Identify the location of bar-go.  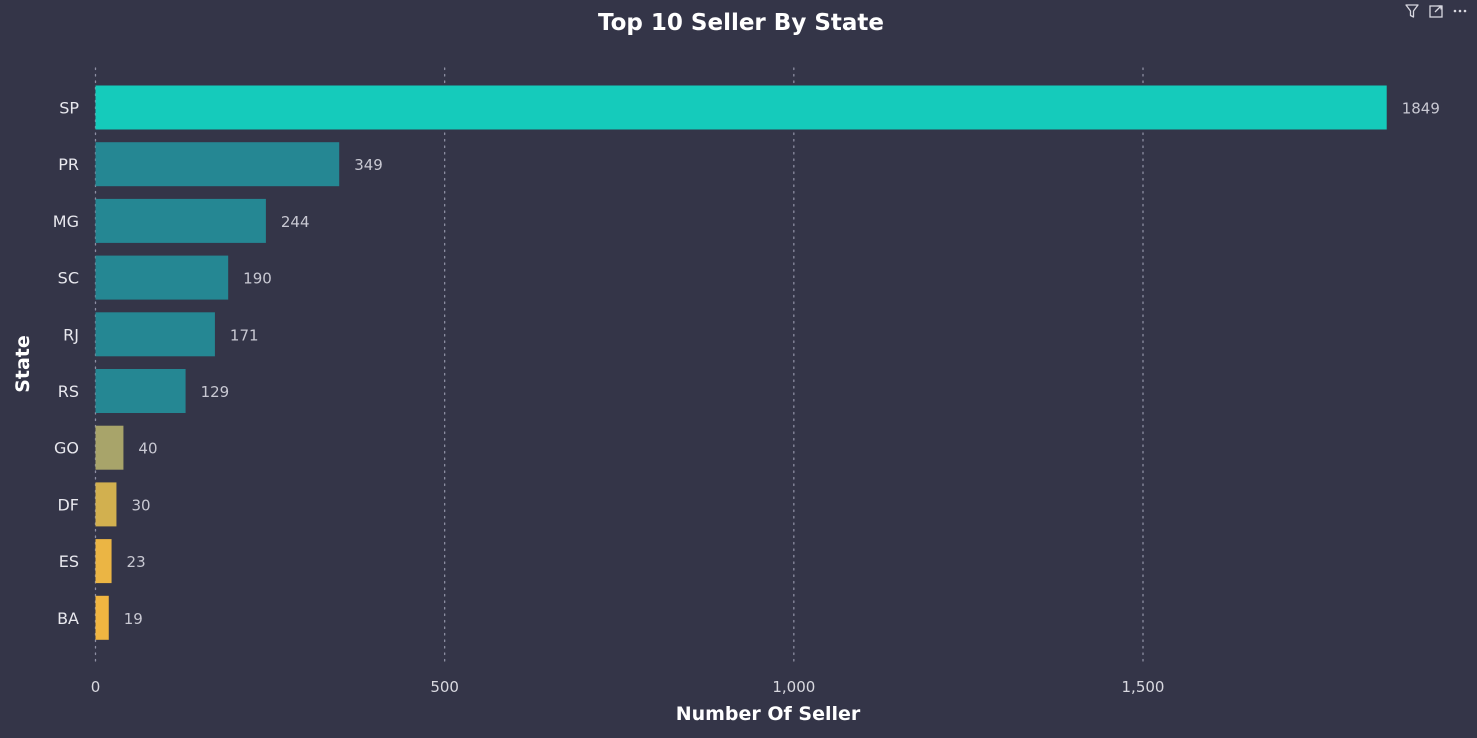
(109, 447).